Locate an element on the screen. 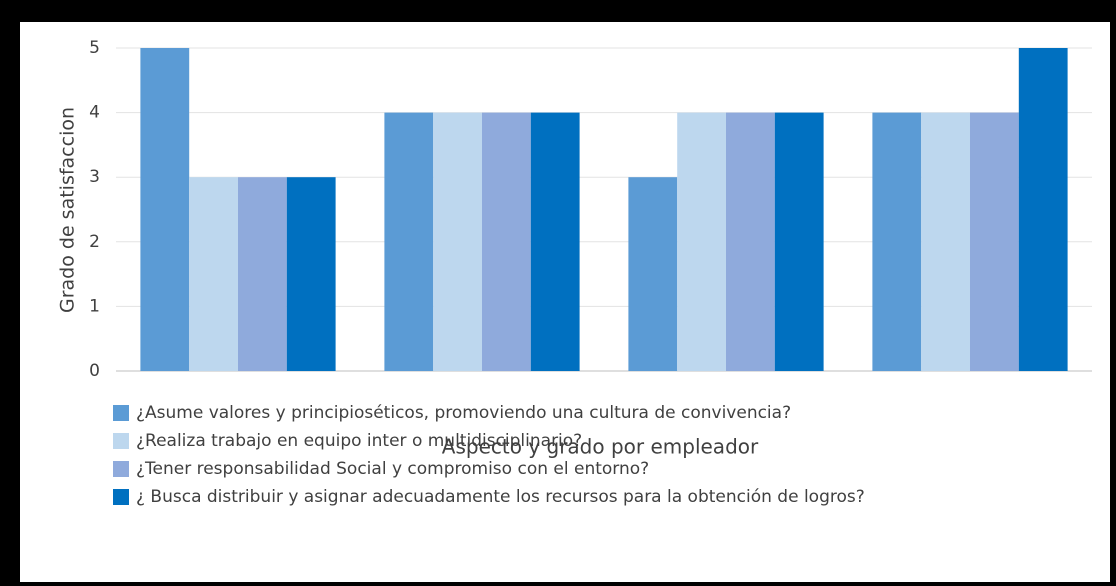 Image resolution: width=1116 pixels, height=586 pixels. y-tick-label: 1 is located at coordinates (94, 306).